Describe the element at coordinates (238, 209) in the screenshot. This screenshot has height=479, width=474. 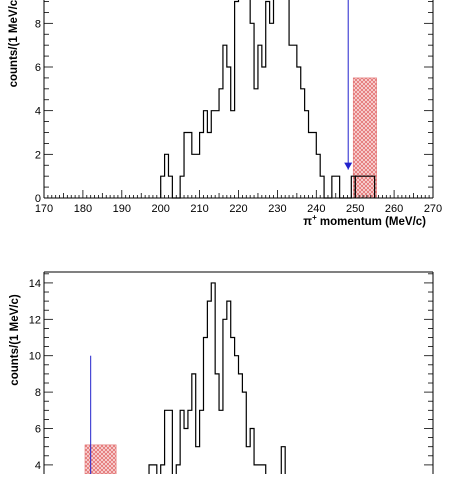
I see `x-tick-label: 220` at that location.